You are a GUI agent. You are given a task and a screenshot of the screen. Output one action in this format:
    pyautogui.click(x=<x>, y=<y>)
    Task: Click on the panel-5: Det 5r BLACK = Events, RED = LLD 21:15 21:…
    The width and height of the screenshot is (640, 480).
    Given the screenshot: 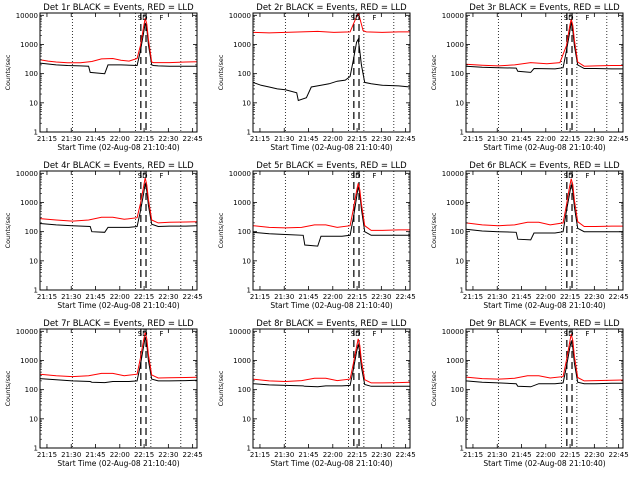 What is the action you would take?
    pyautogui.click(x=316, y=235)
    